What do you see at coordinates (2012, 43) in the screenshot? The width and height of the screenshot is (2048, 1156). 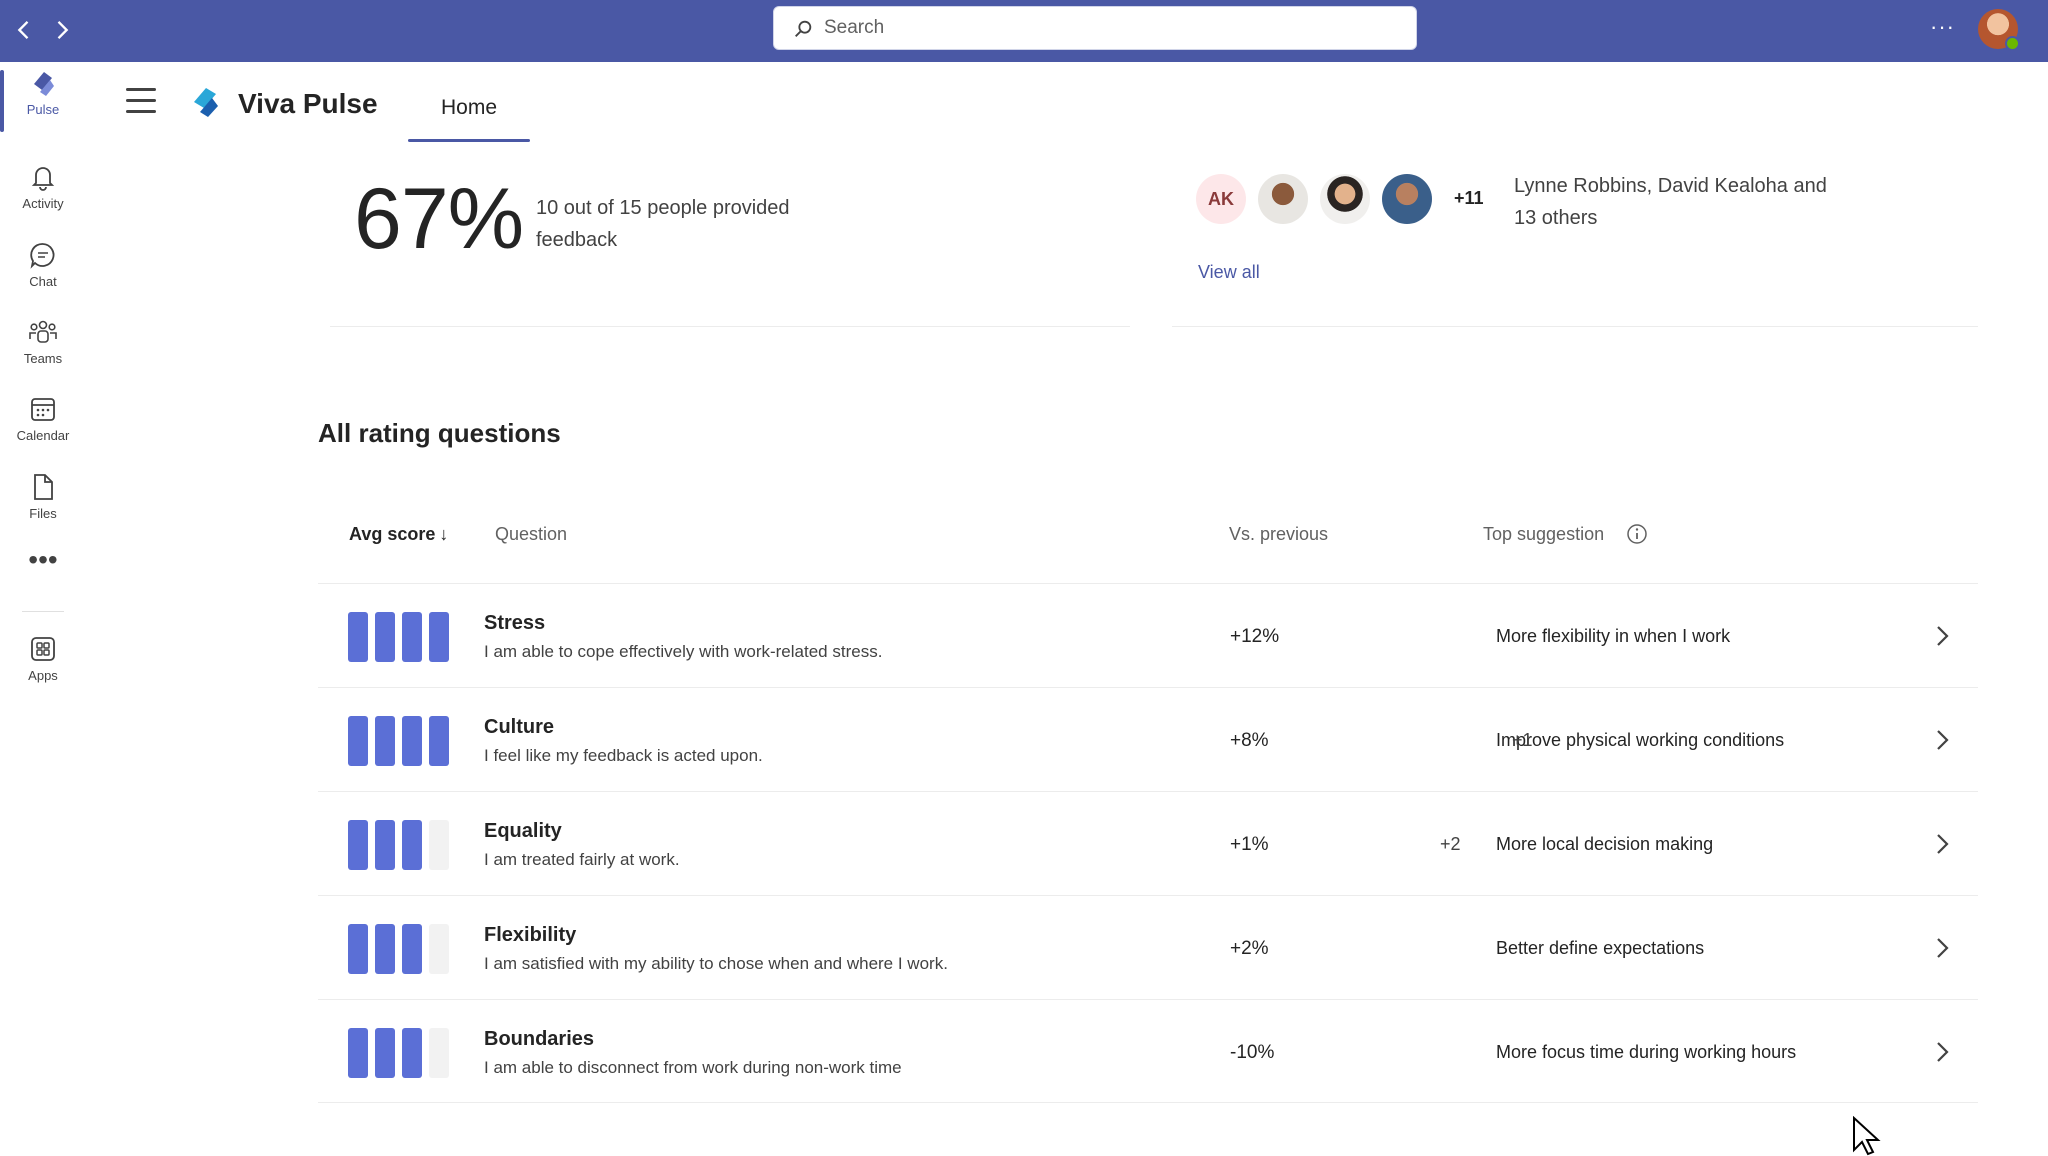 I see `presence-indicator` at bounding box center [2012, 43].